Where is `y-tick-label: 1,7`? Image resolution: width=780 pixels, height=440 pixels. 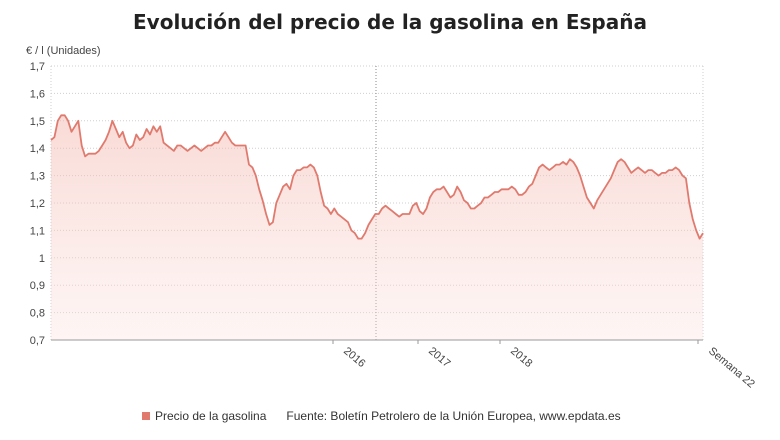 y-tick-label: 1,7 is located at coordinates (37, 67).